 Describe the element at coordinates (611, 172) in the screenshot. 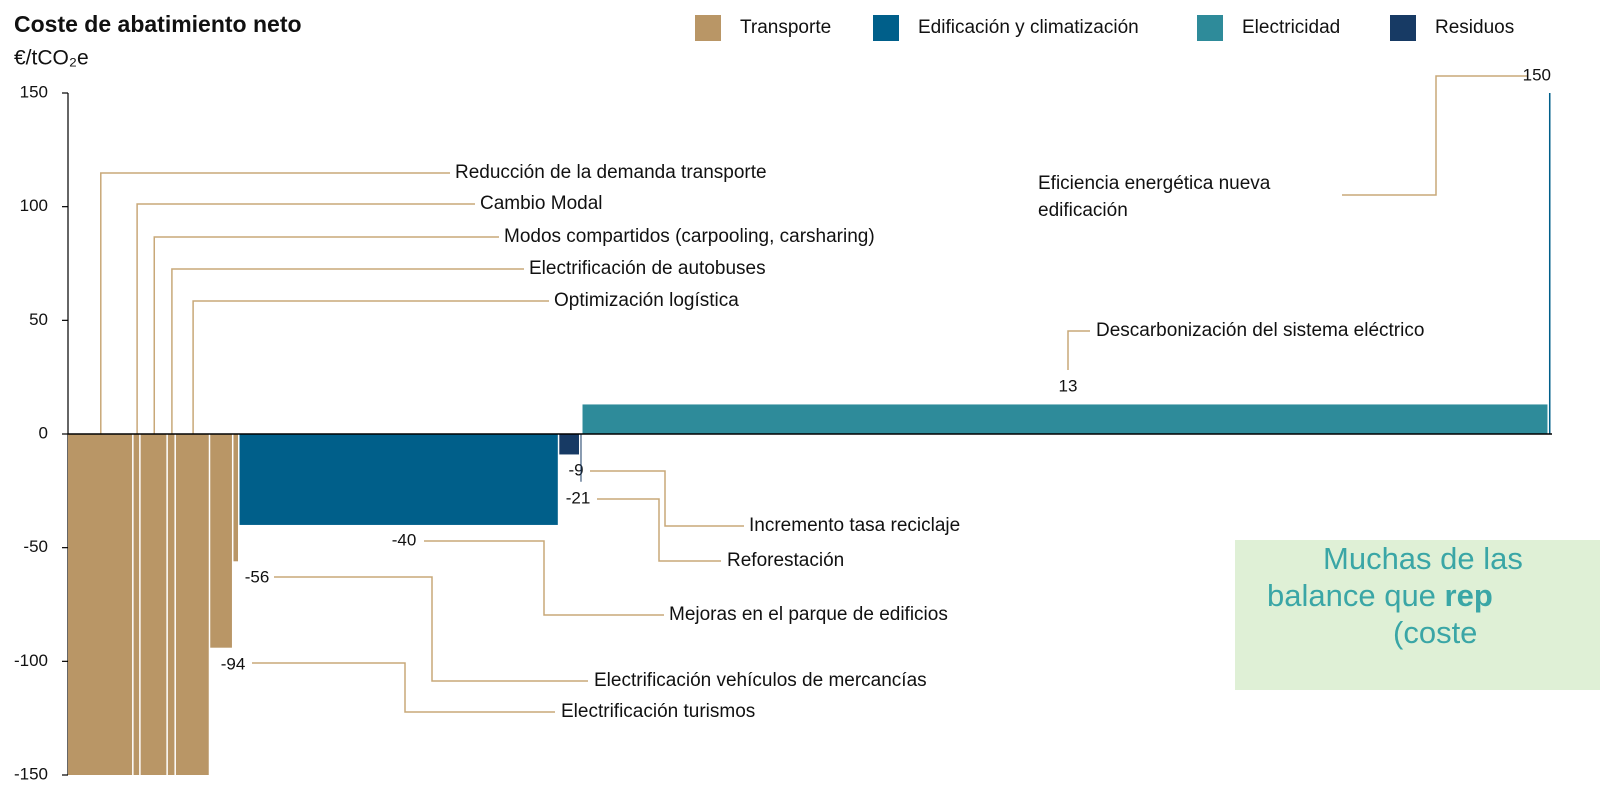

I see `annotation-label: Reducción de la demanda transporte` at that location.